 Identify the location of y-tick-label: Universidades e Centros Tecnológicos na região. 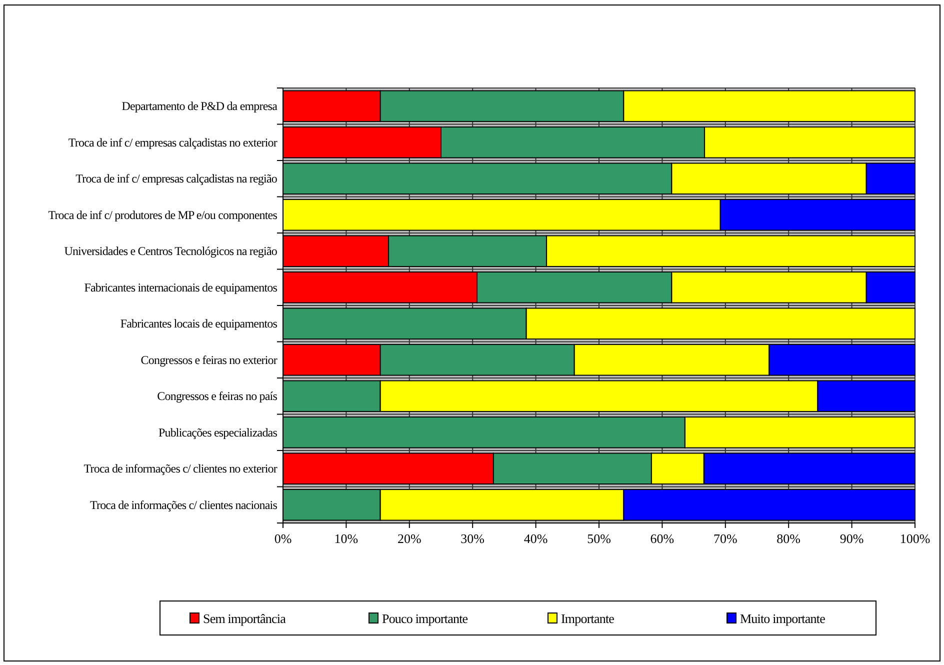
(171, 251).